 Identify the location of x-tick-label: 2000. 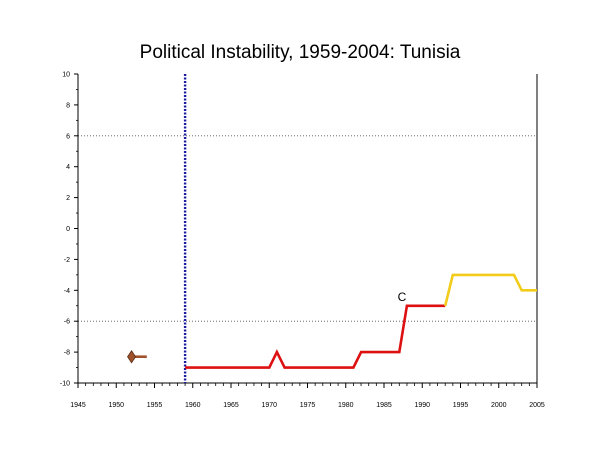
(499, 405).